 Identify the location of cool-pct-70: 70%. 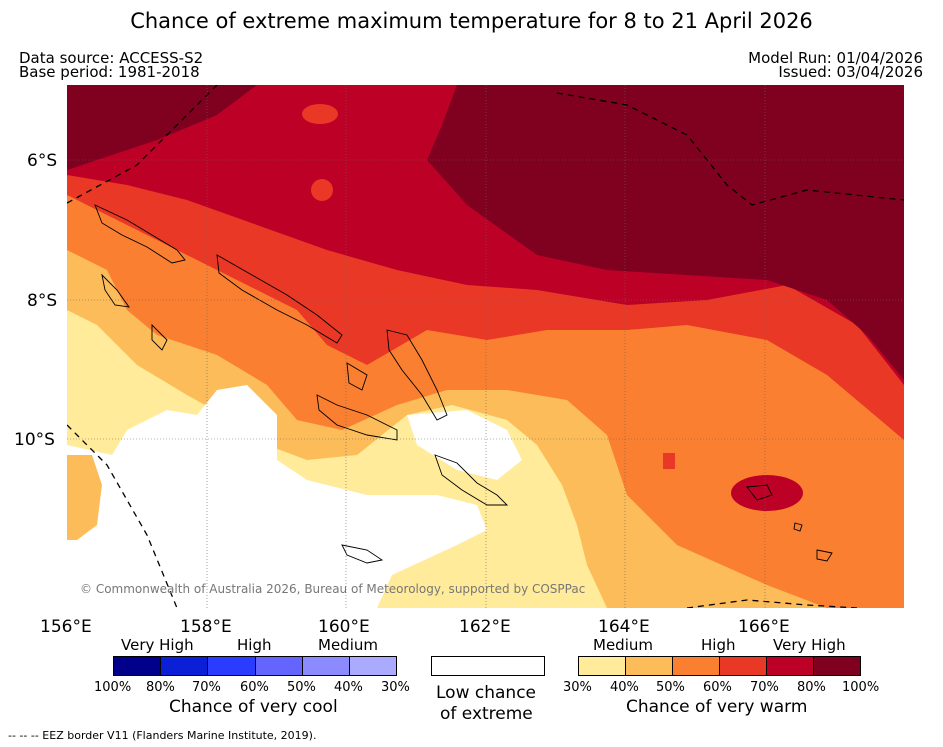
(206, 687).